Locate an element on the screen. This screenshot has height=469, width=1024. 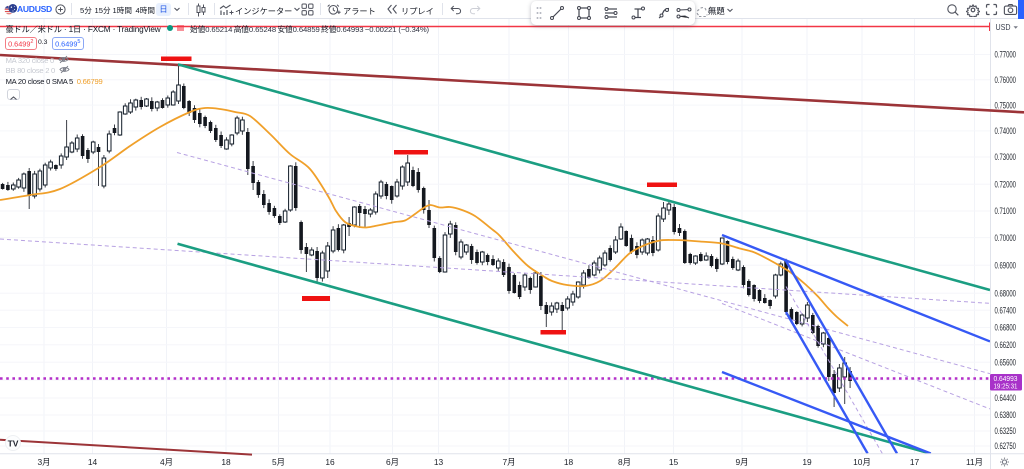
svg-text: 9月 is located at coordinates (741, 462).